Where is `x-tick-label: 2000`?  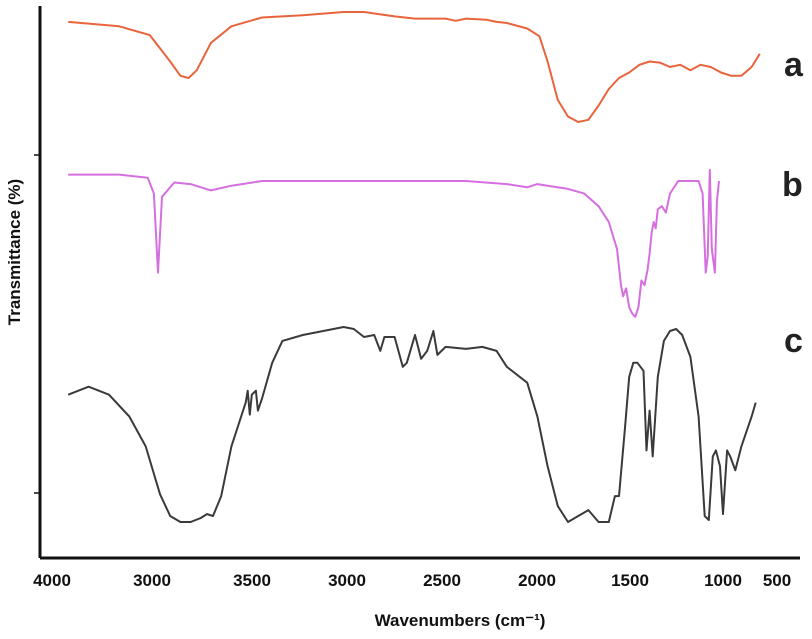
x-tick-label: 2000 is located at coordinates (537, 580).